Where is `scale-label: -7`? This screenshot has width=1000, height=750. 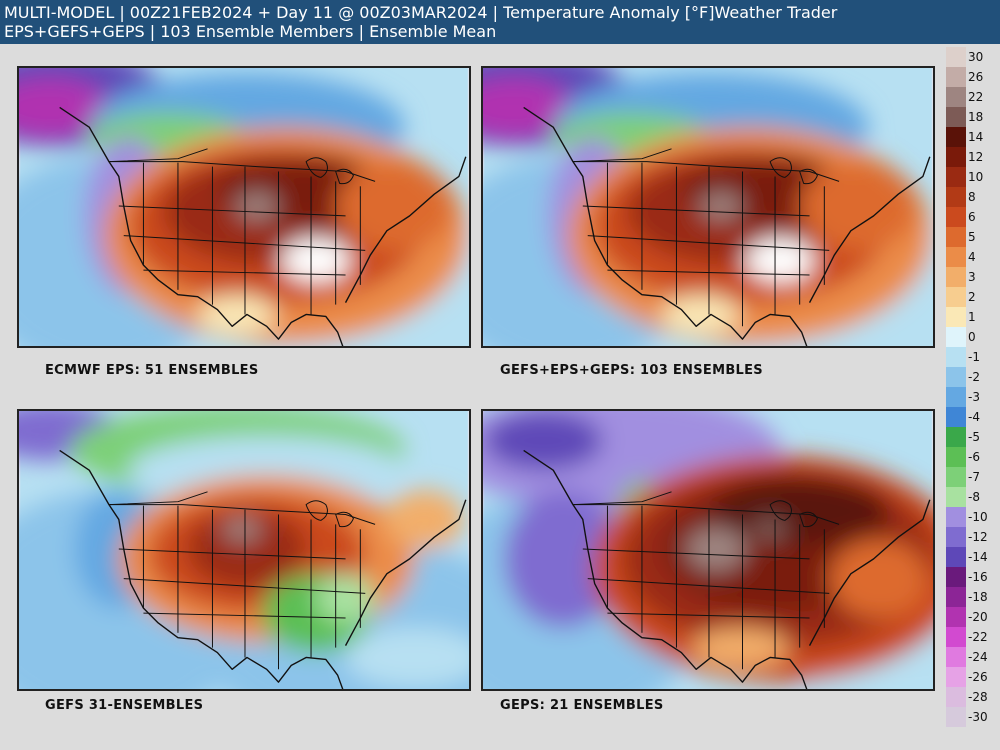 scale-label: -7 is located at coordinates (974, 477).